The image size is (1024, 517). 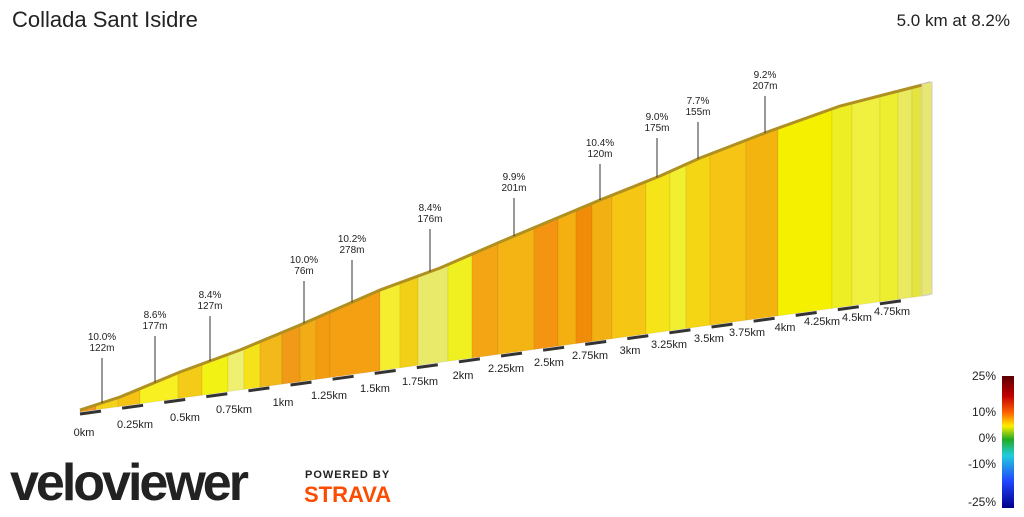 What do you see at coordinates (988, 438) in the screenshot?
I see `legend-label: 0%` at bounding box center [988, 438].